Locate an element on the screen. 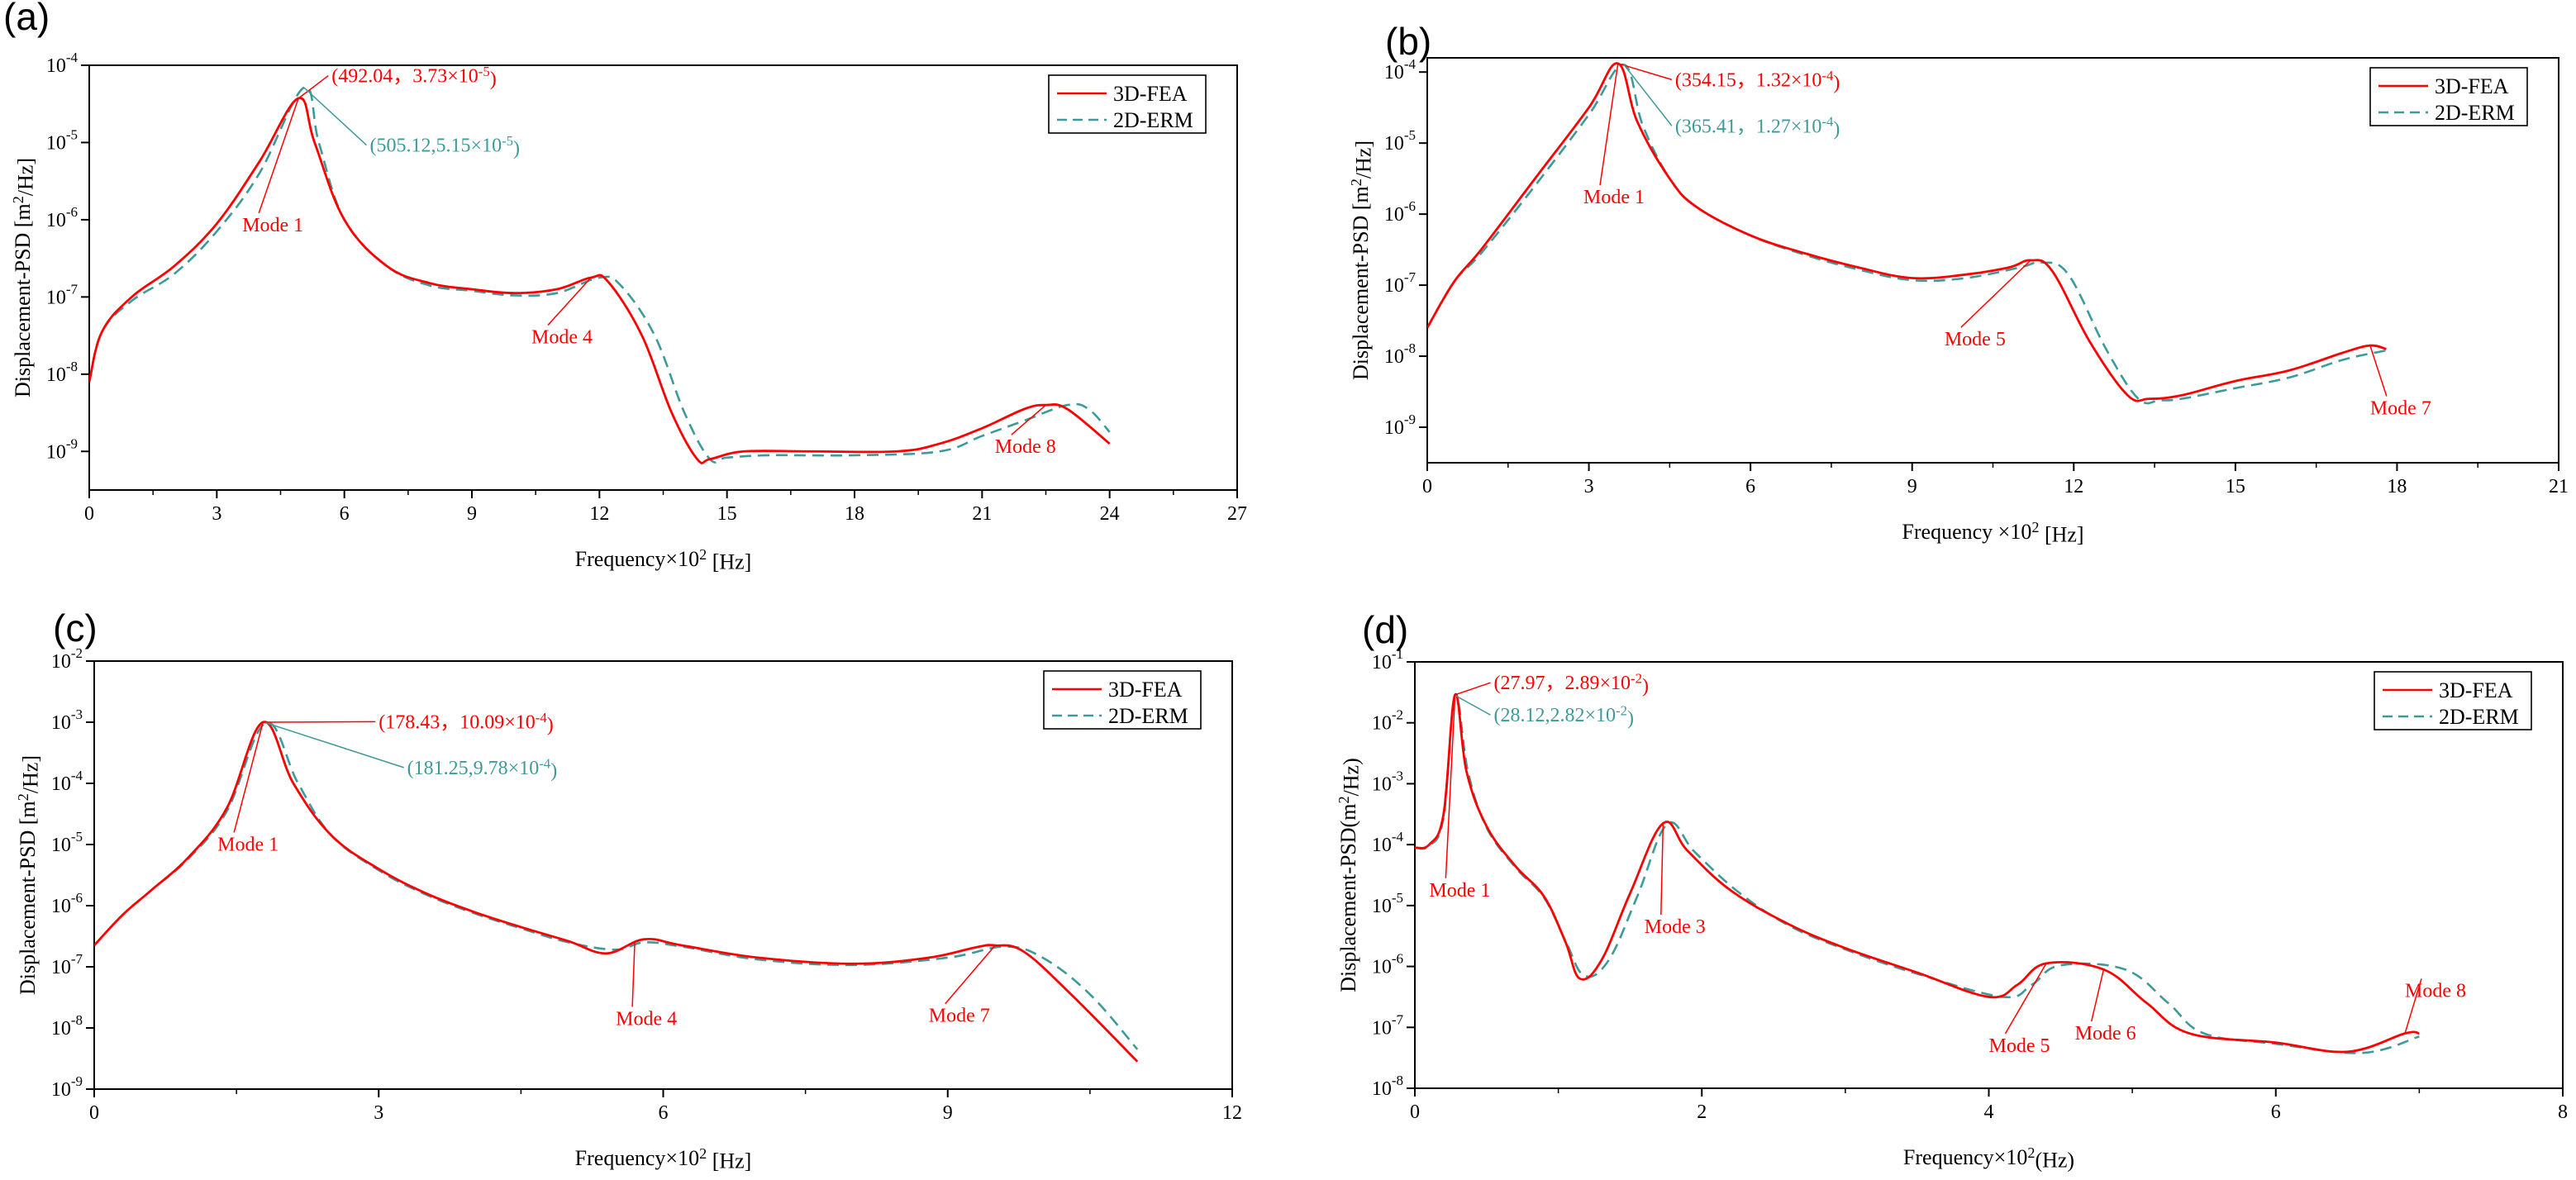 This screenshot has width=2576, height=1180. x-tick-label: 8 is located at coordinates (2563, 1112).